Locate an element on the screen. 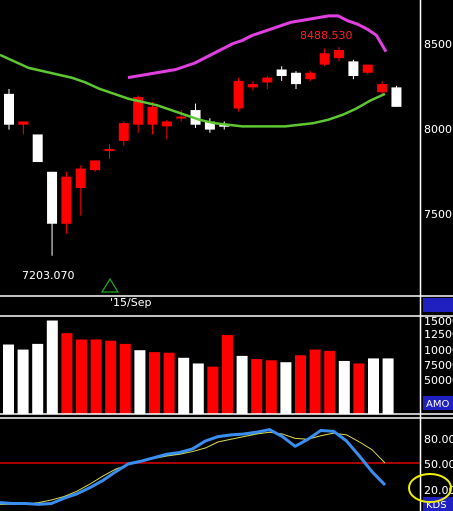  k-line is located at coordinates (193, 467).